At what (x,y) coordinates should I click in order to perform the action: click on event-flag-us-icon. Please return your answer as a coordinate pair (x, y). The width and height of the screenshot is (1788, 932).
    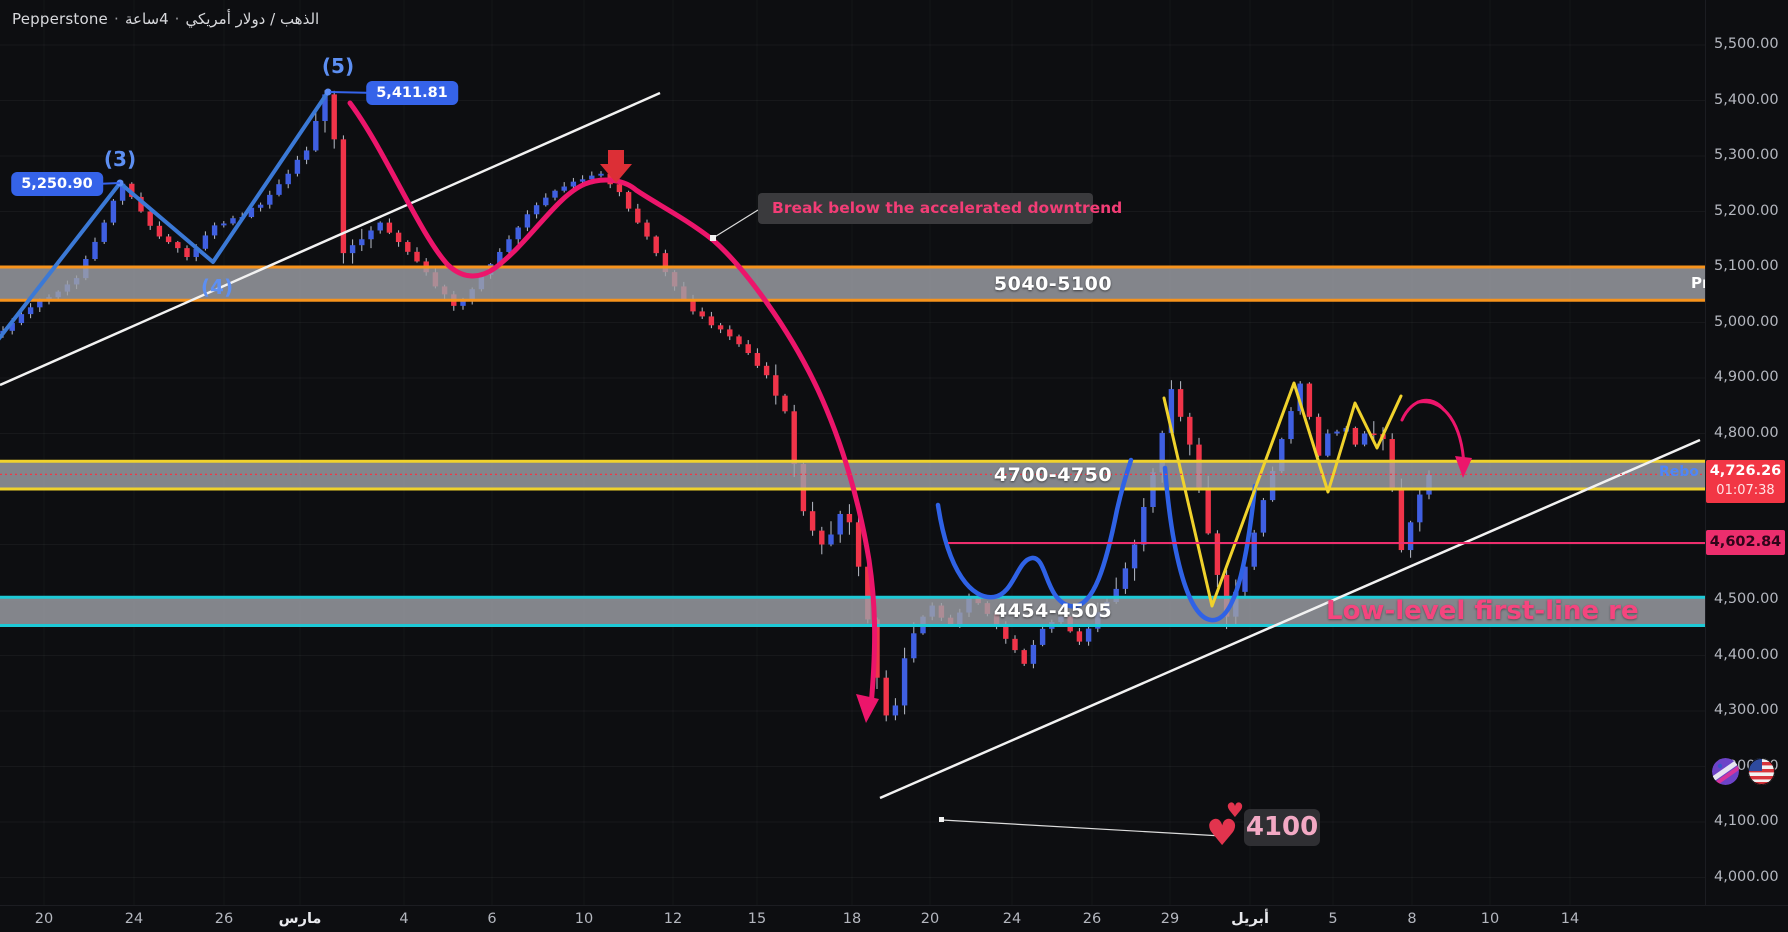
    Looking at the image, I should click on (1761, 771).